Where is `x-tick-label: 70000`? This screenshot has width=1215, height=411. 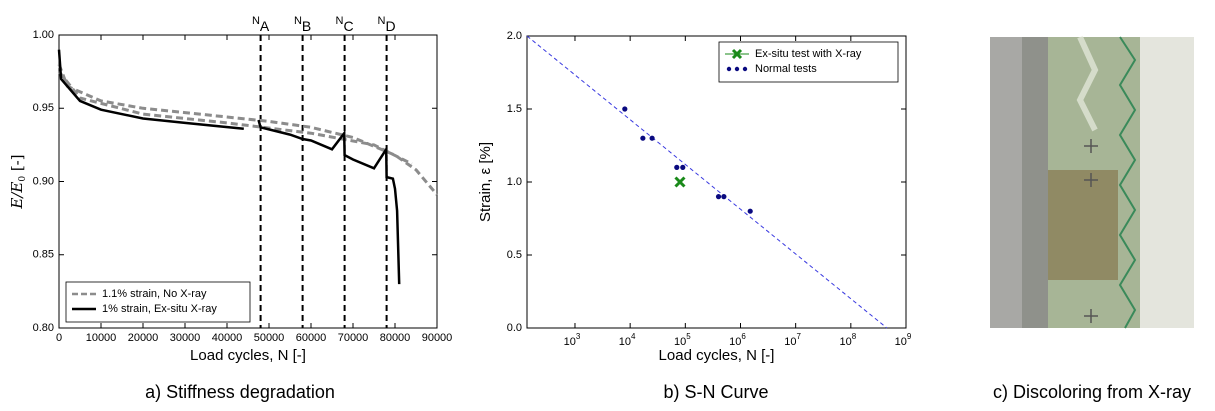
x-tick-label: 70000 is located at coordinates (353, 338).